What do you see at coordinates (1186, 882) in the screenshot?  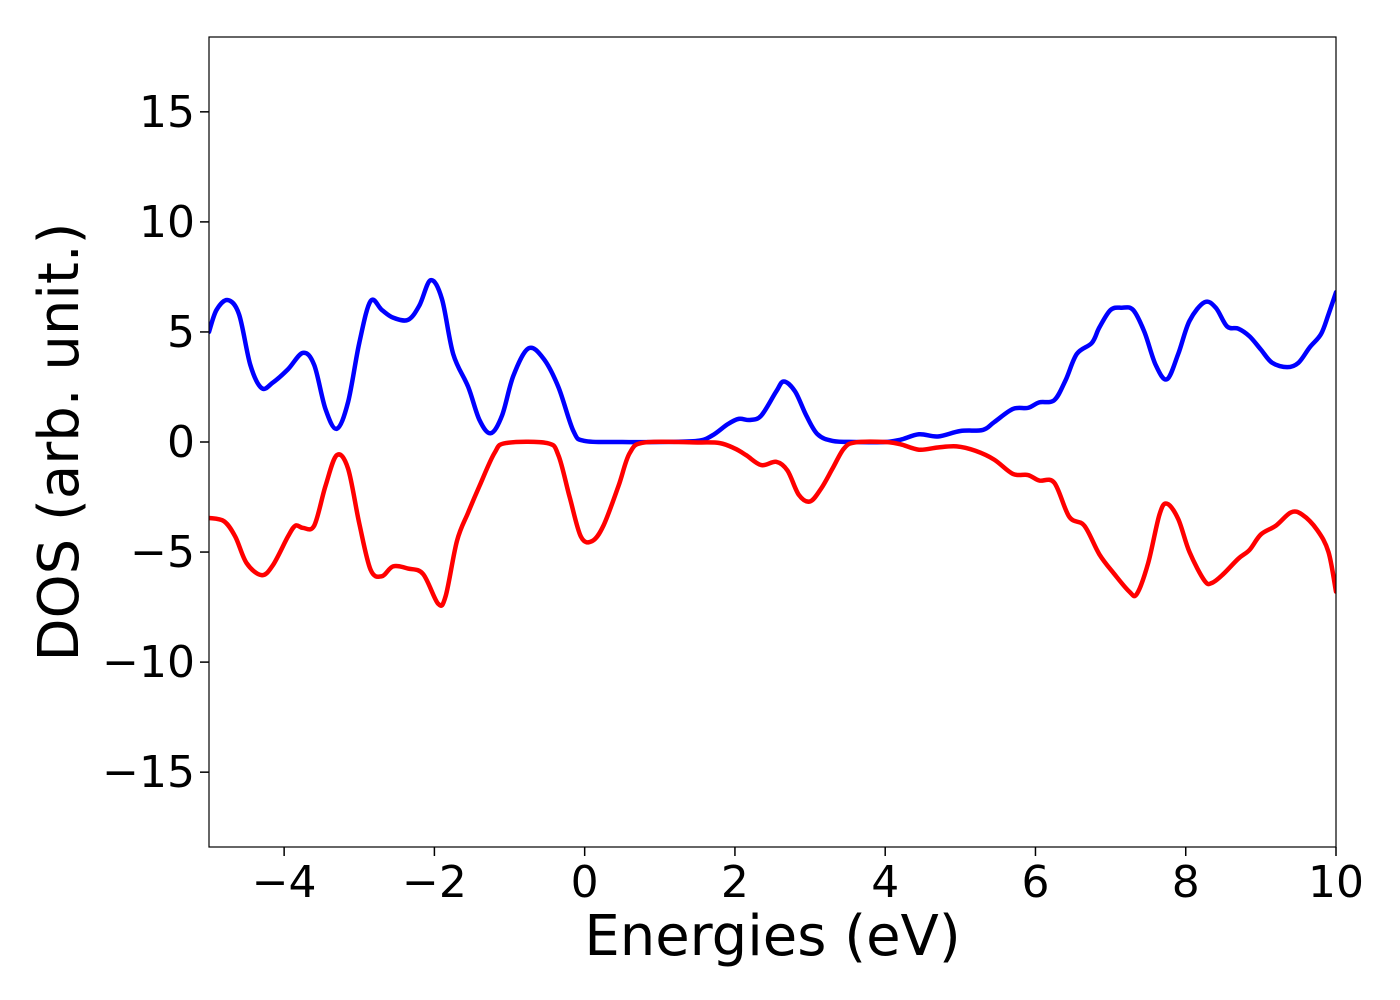 I see `x-tick-label: 8` at bounding box center [1186, 882].